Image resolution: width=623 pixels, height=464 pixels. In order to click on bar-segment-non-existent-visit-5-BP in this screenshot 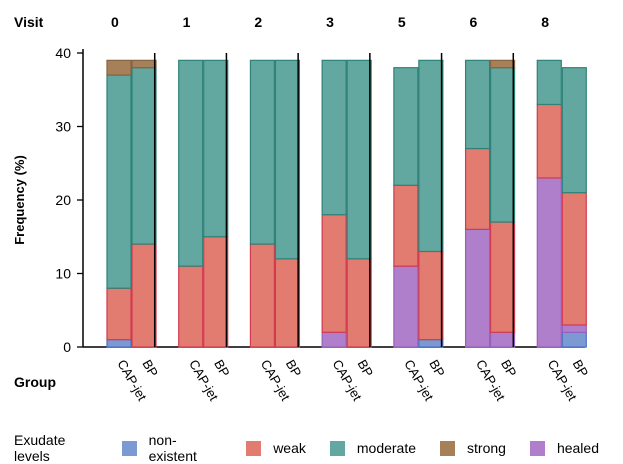, I will do `click(431, 343)`.